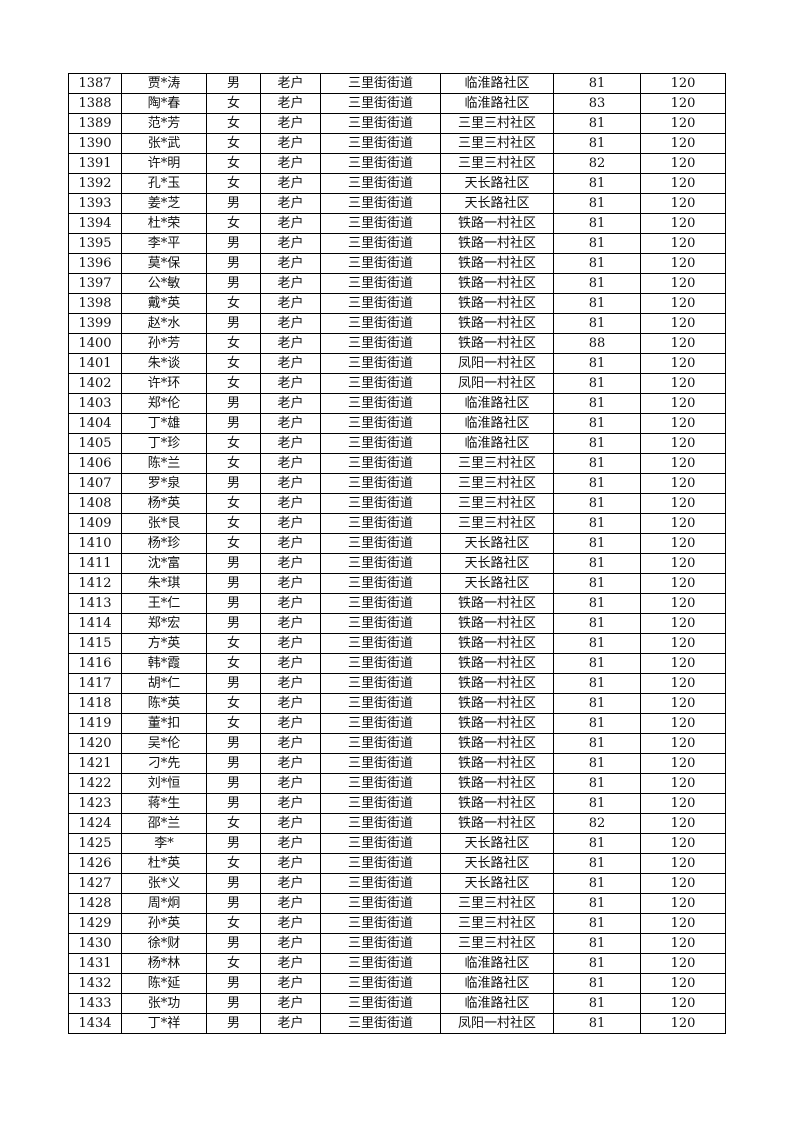 This screenshot has height=1122, width=794. Describe the element at coordinates (497, 103) in the screenshot. I see `community-cell: 临淮路社区` at that location.